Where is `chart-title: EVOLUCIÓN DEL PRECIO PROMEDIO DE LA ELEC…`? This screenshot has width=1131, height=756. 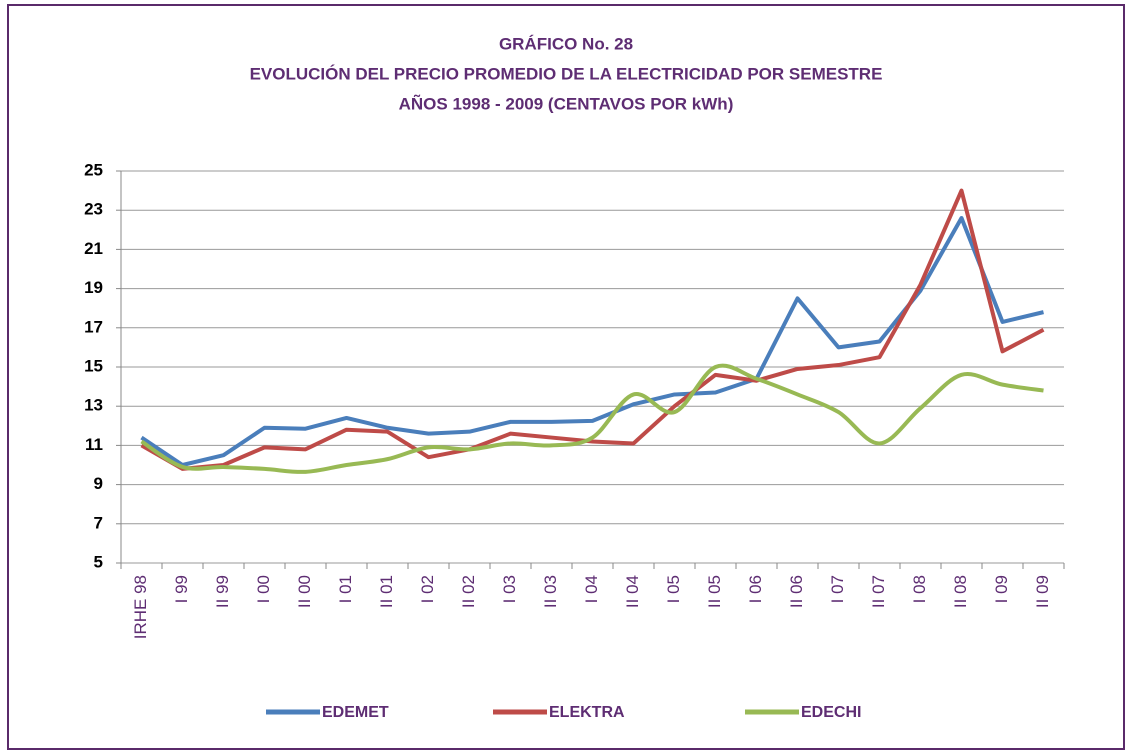
chart-title: EVOLUCIÓN DEL PRECIO PROMEDIO DE LA ELEC… is located at coordinates (566, 73).